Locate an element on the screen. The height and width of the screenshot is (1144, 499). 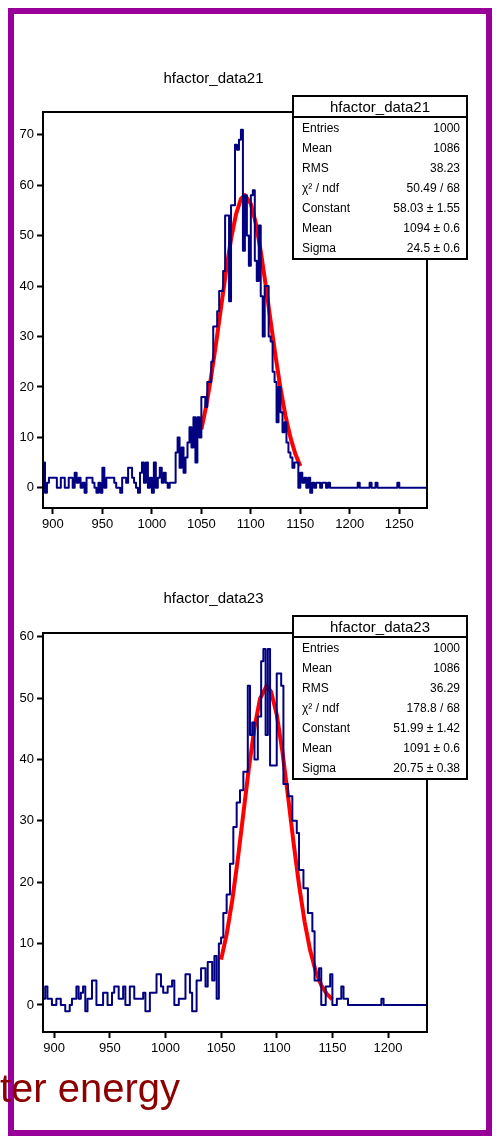
annotation: 50.49 / 68 is located at coordinates (433, 188).